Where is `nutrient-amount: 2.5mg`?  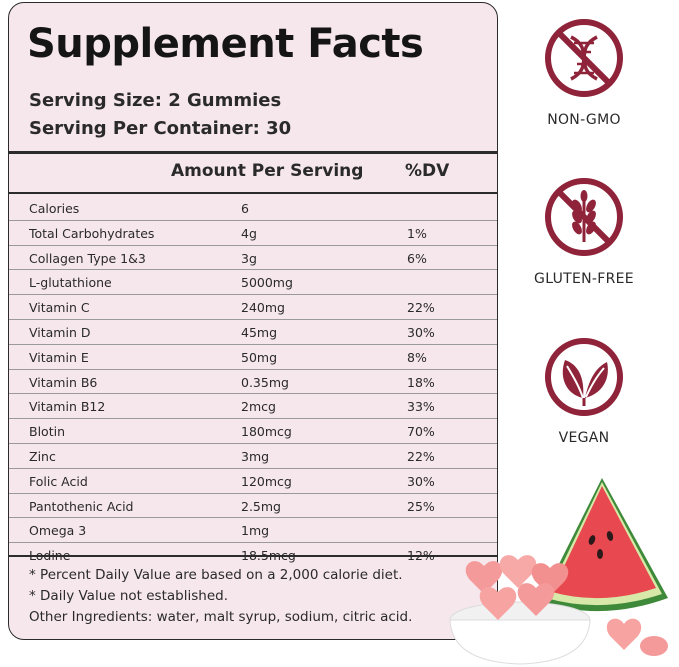
nutrient-amount: 2.5mg is located at coordinates (261, 506).